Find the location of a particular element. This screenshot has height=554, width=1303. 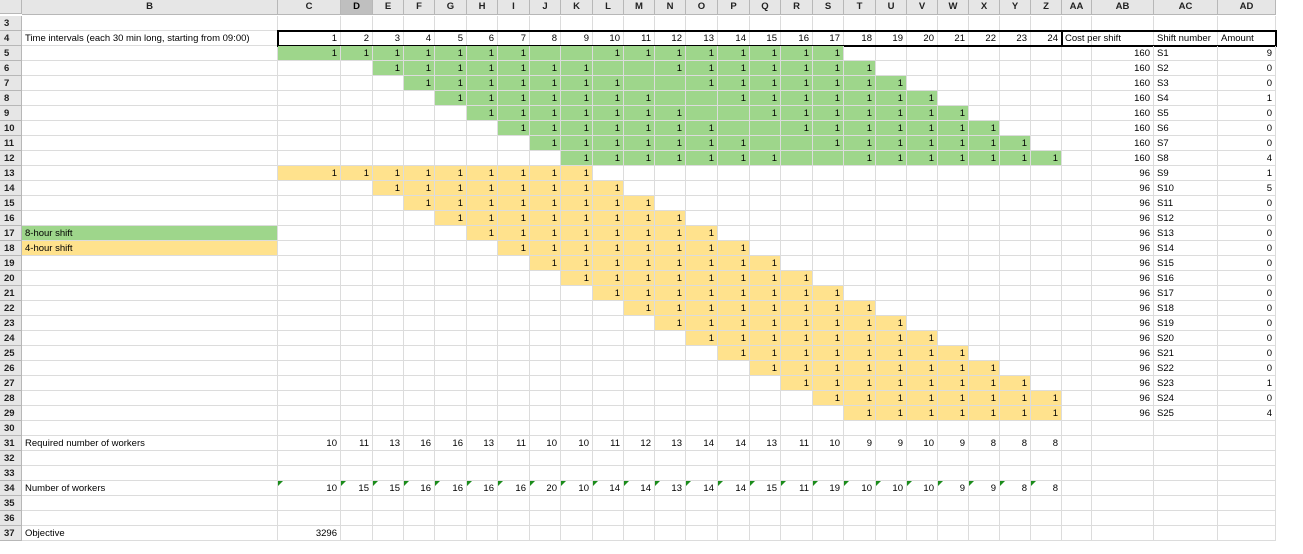

column-header-r: R is located at coordinates (797, 7).